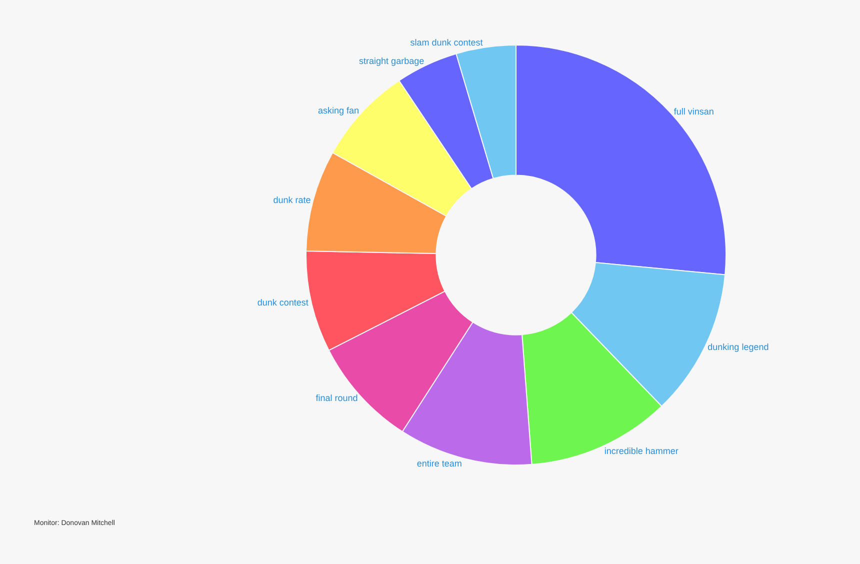 The width and height of the screenshot is (860, 564). I want to click on slice-label: final round, so click(337, 398).